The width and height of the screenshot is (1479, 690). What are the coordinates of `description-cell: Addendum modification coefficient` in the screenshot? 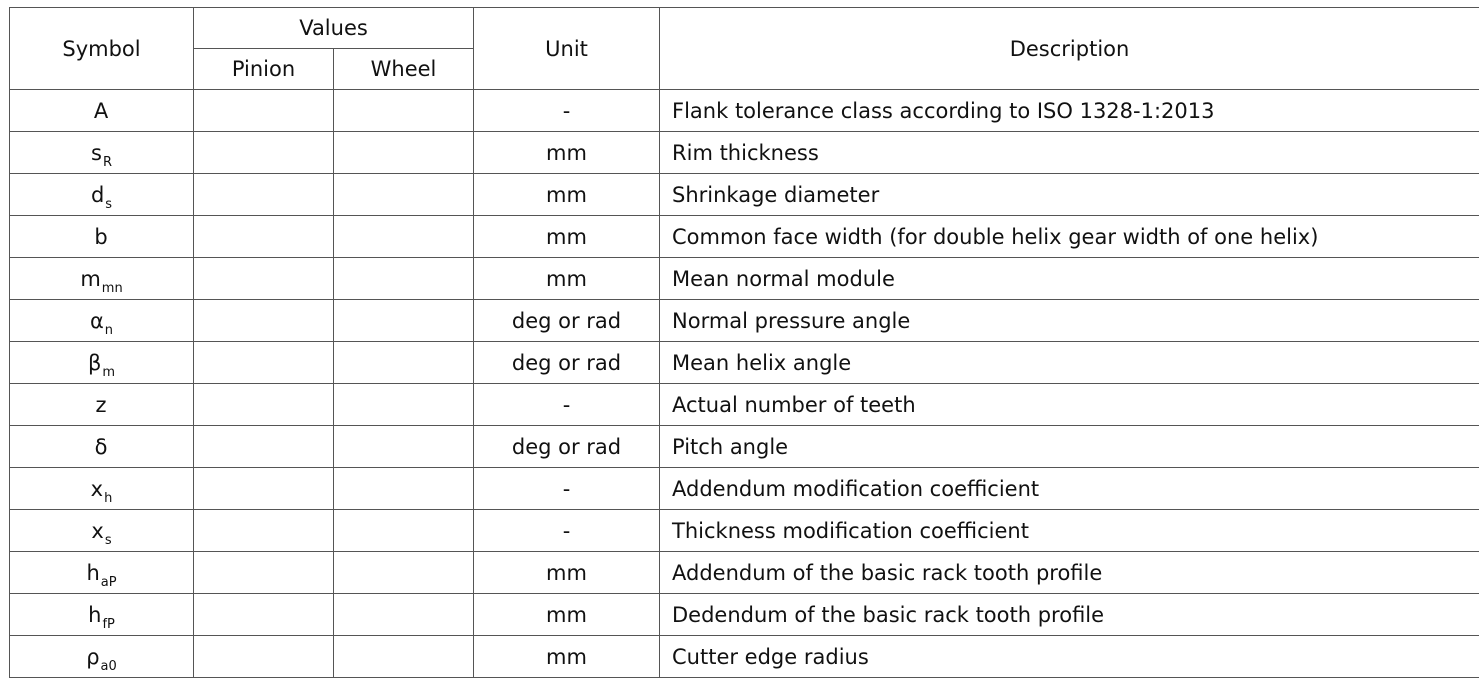 It's located at (1069, 488).